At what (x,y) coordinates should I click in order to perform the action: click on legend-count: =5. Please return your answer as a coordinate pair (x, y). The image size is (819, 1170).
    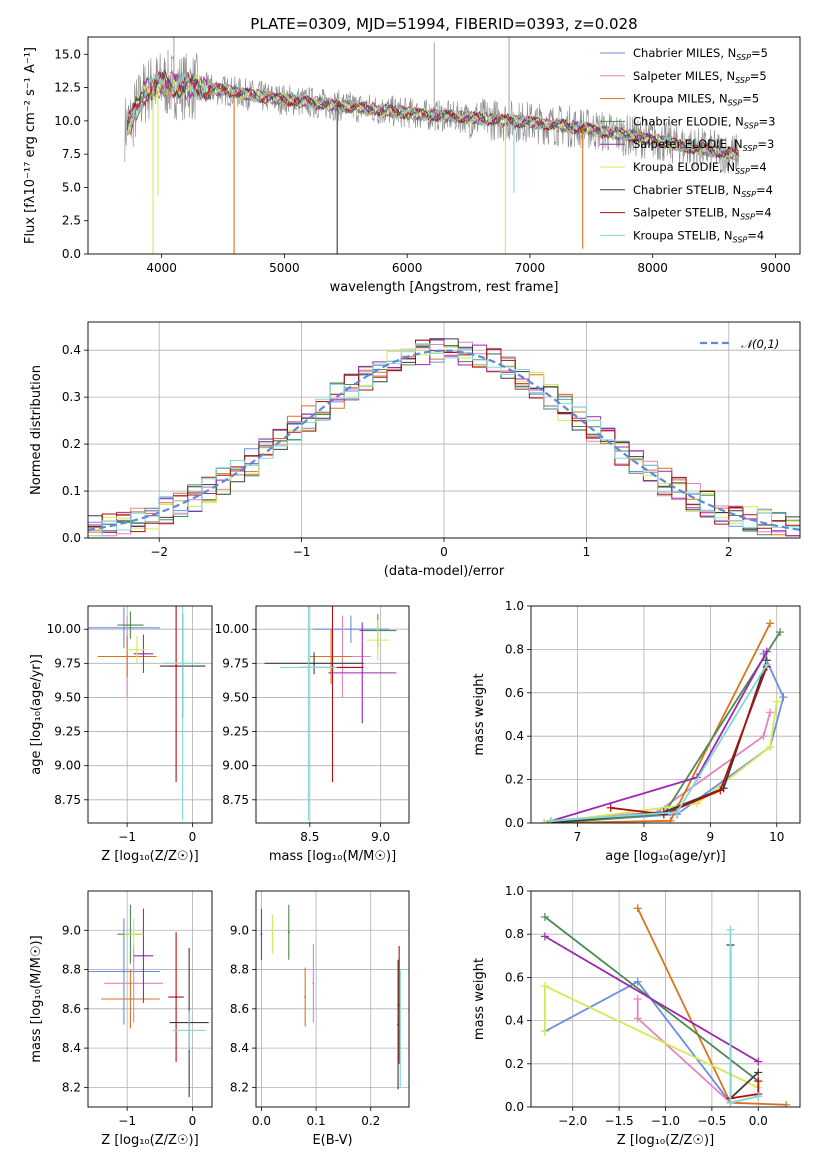
    Looking at the image, I should click on (750, 99).